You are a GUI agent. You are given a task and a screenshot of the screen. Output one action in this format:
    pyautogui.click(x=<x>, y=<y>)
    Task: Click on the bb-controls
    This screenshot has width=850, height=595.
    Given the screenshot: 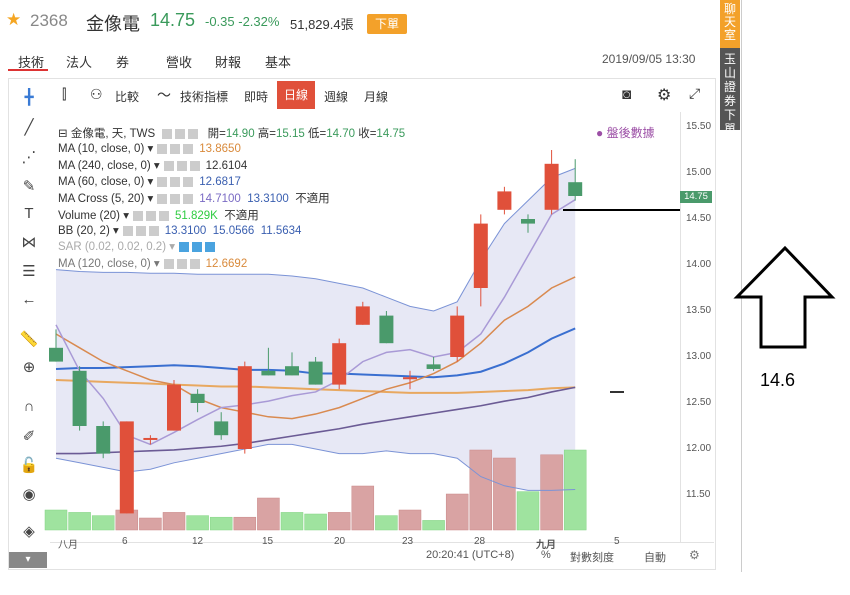 What is the action you would take?
    pyautogui.click(x=141, y=230)
    